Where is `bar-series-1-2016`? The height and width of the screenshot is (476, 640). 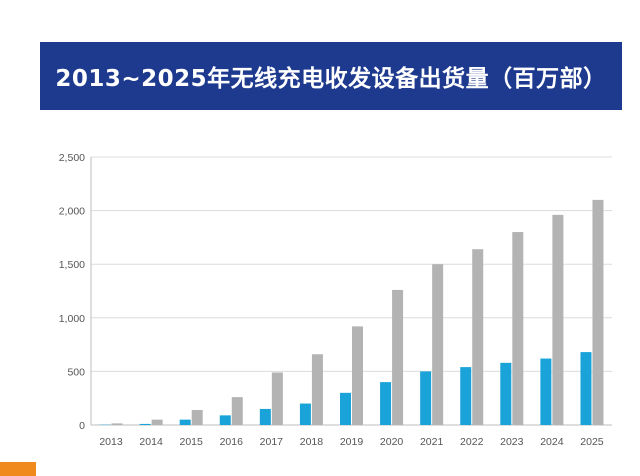
bar-series-1-2016 is located at coordinates (225, 420).